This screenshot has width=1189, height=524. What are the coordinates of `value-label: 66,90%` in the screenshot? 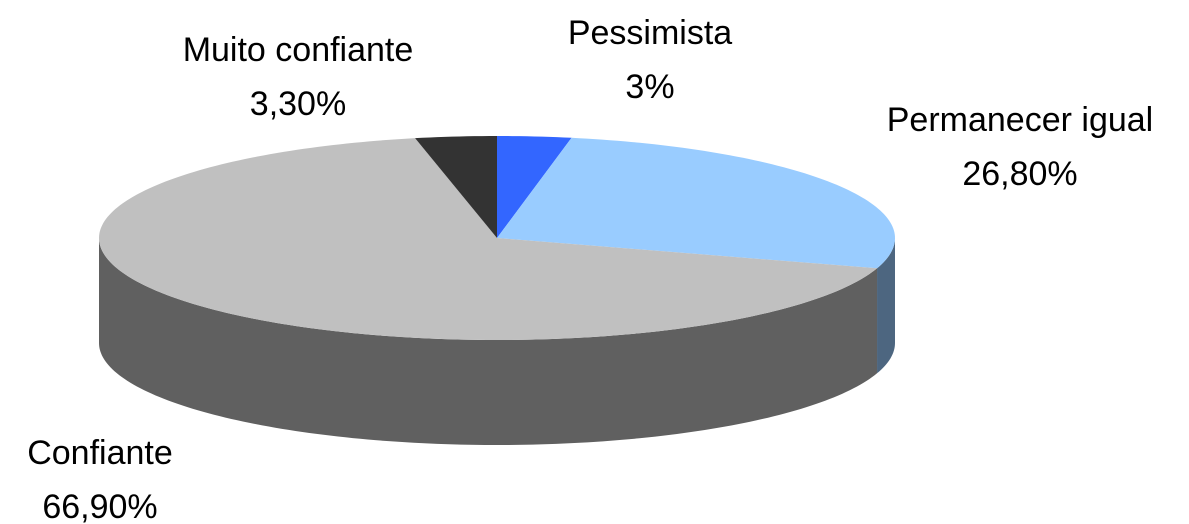 It's located at (99, 506).